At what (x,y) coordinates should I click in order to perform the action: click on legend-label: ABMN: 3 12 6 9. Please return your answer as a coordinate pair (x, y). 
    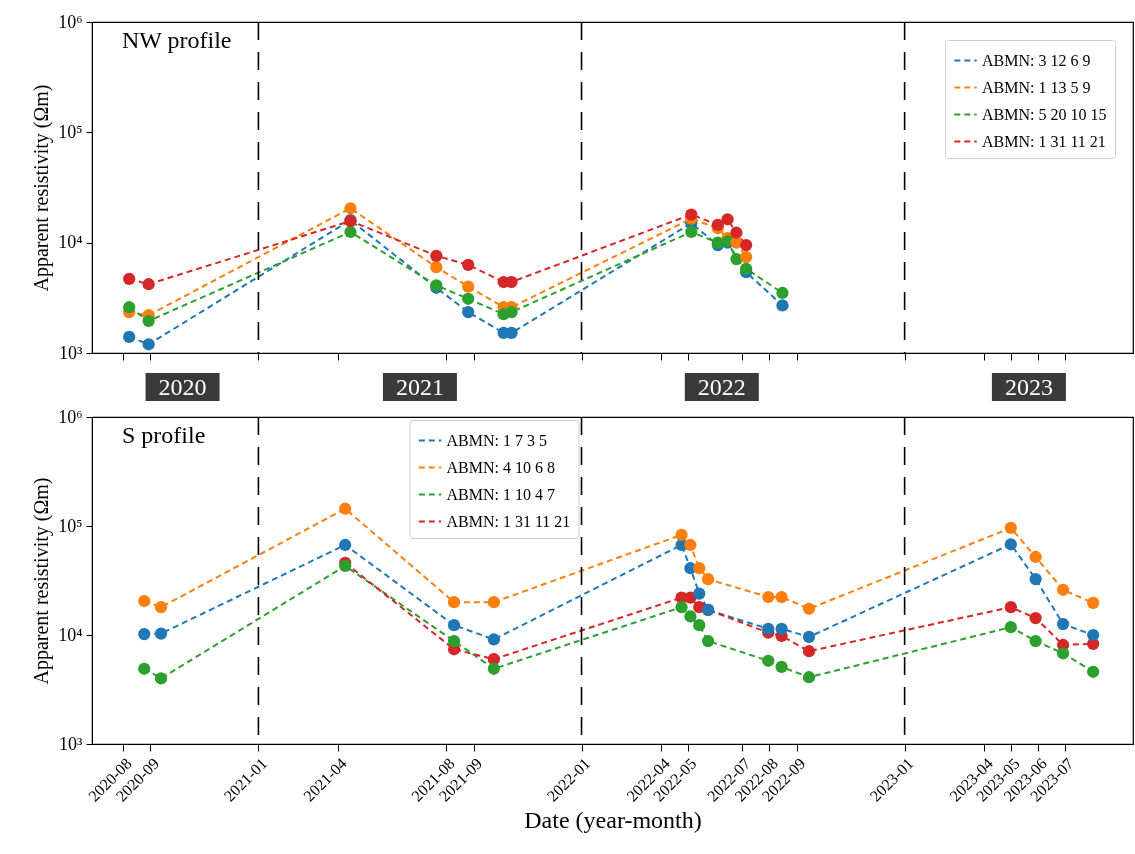
    Looking at the image, I should click on (1036, 60).